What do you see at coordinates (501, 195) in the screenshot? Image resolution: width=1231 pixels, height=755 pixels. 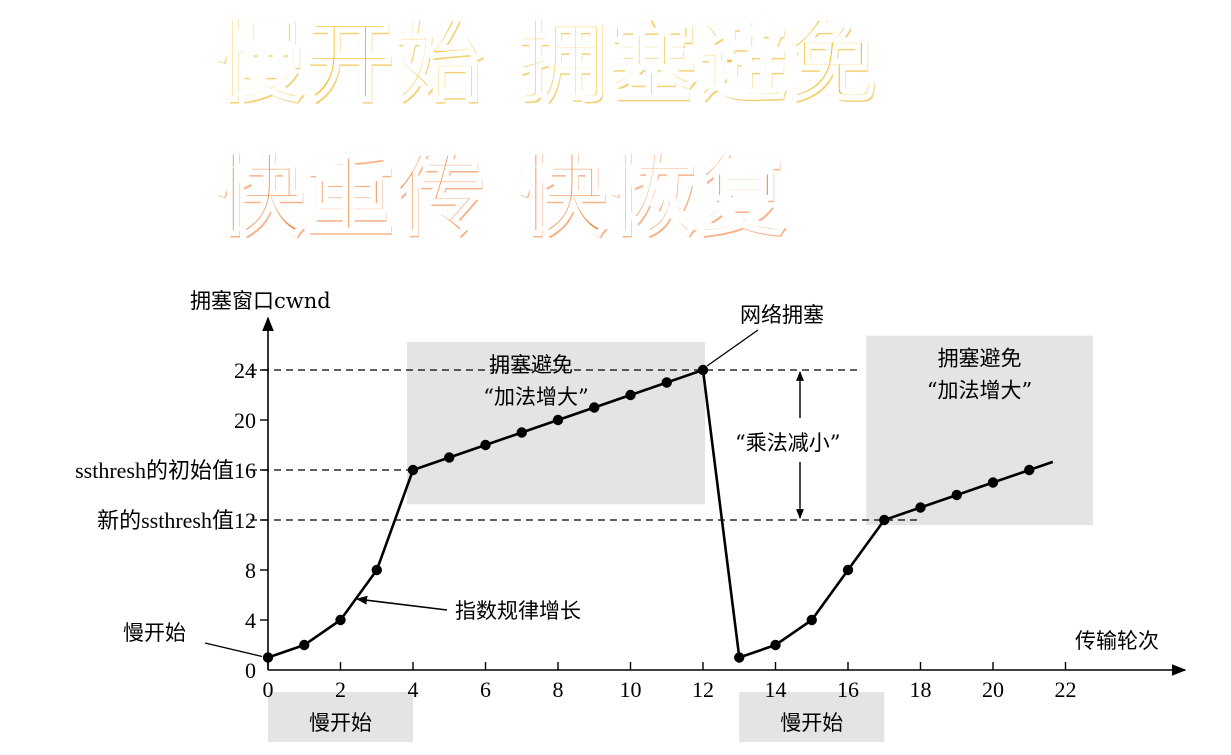 I see `title-line-2: 快重传 快恢复` at bounding box center [501, 195].